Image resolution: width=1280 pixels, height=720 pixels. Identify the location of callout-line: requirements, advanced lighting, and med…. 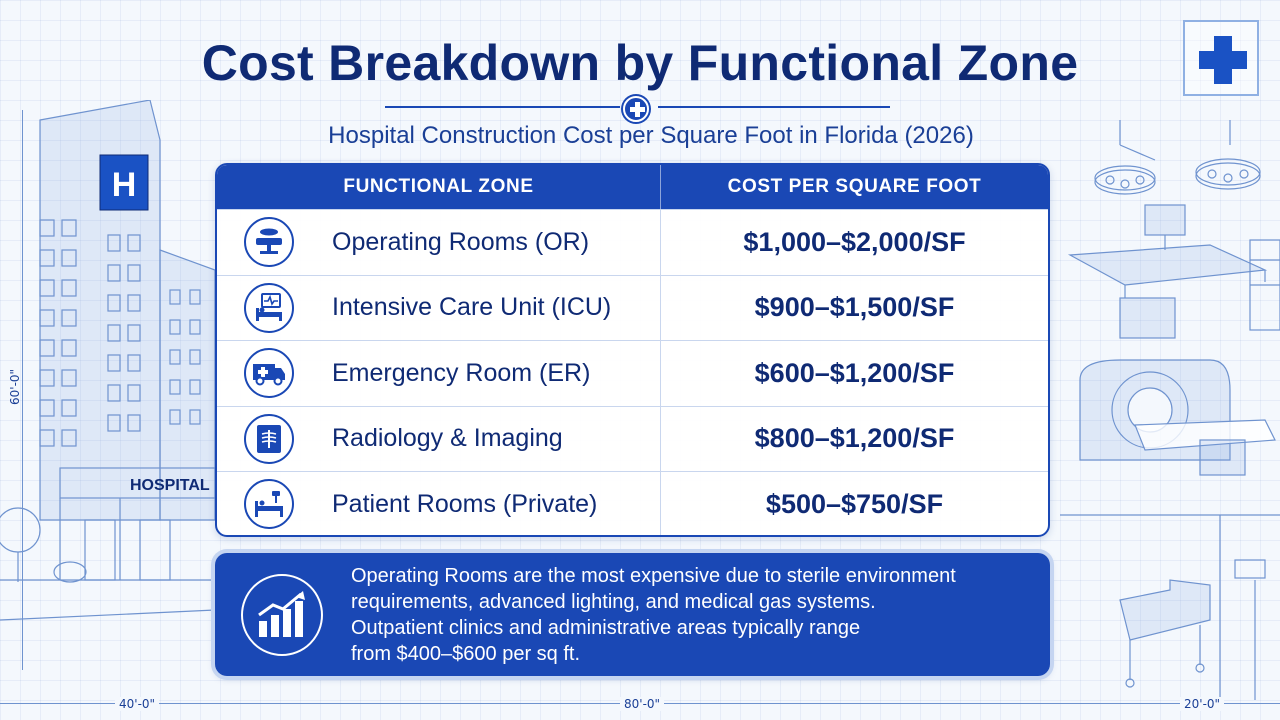
(613, 601).